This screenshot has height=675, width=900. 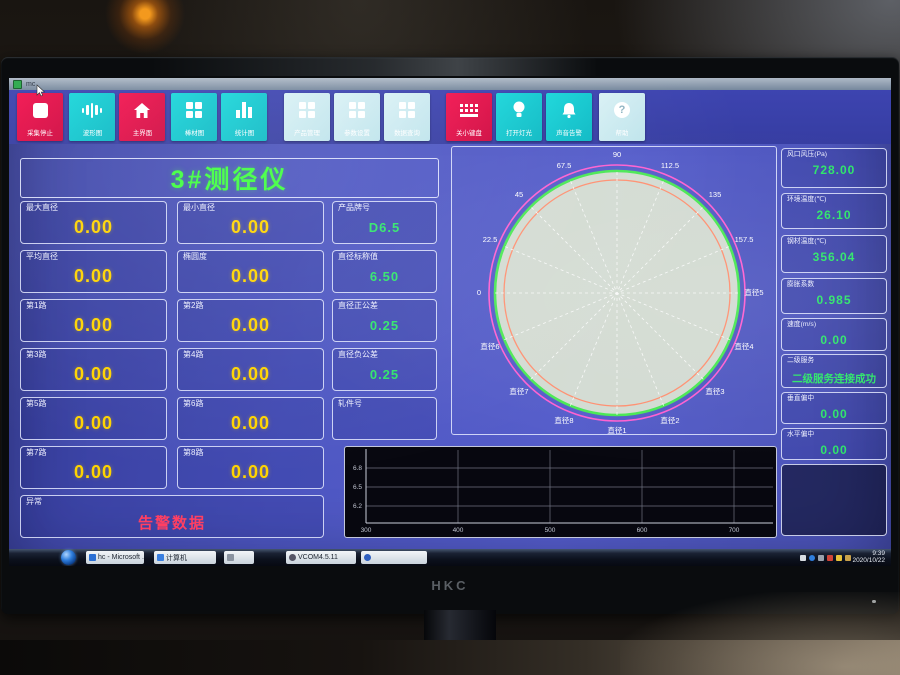 I want to click on toolbar-button-waveform: 波形图, so click(x=92, y=117).